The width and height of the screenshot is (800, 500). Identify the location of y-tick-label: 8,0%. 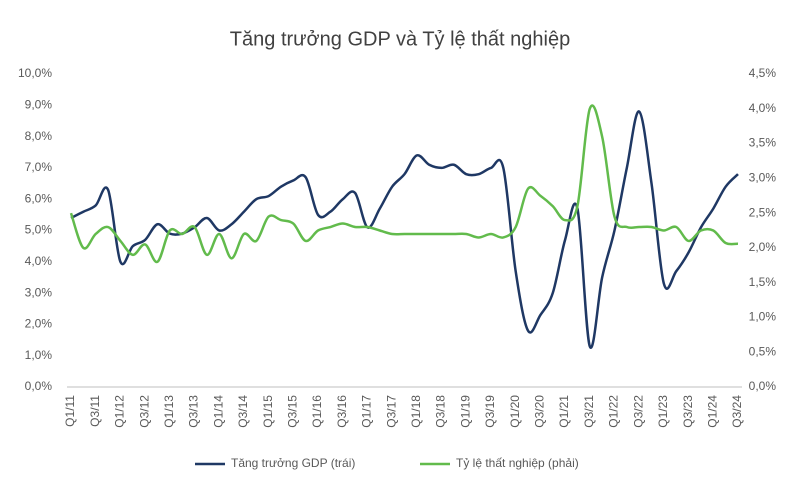
(39, 136).